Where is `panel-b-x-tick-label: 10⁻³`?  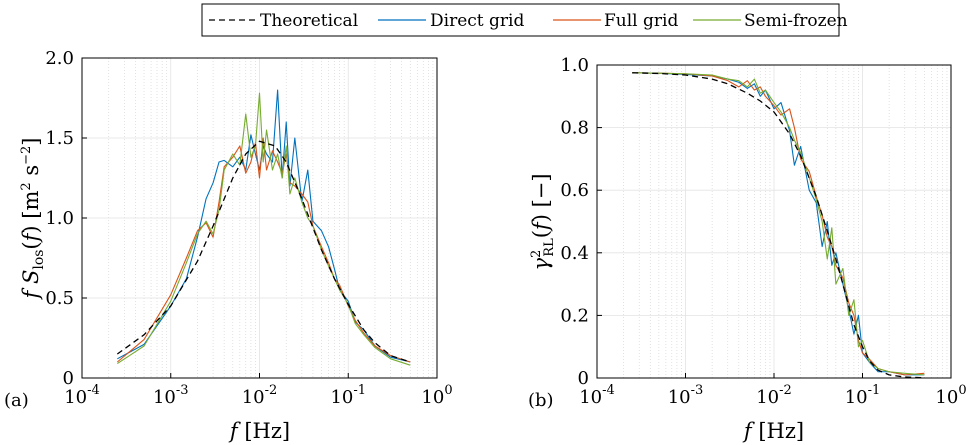
panel-b-x-tick-label: 10⁻³ is located at coordinates (686, 395).